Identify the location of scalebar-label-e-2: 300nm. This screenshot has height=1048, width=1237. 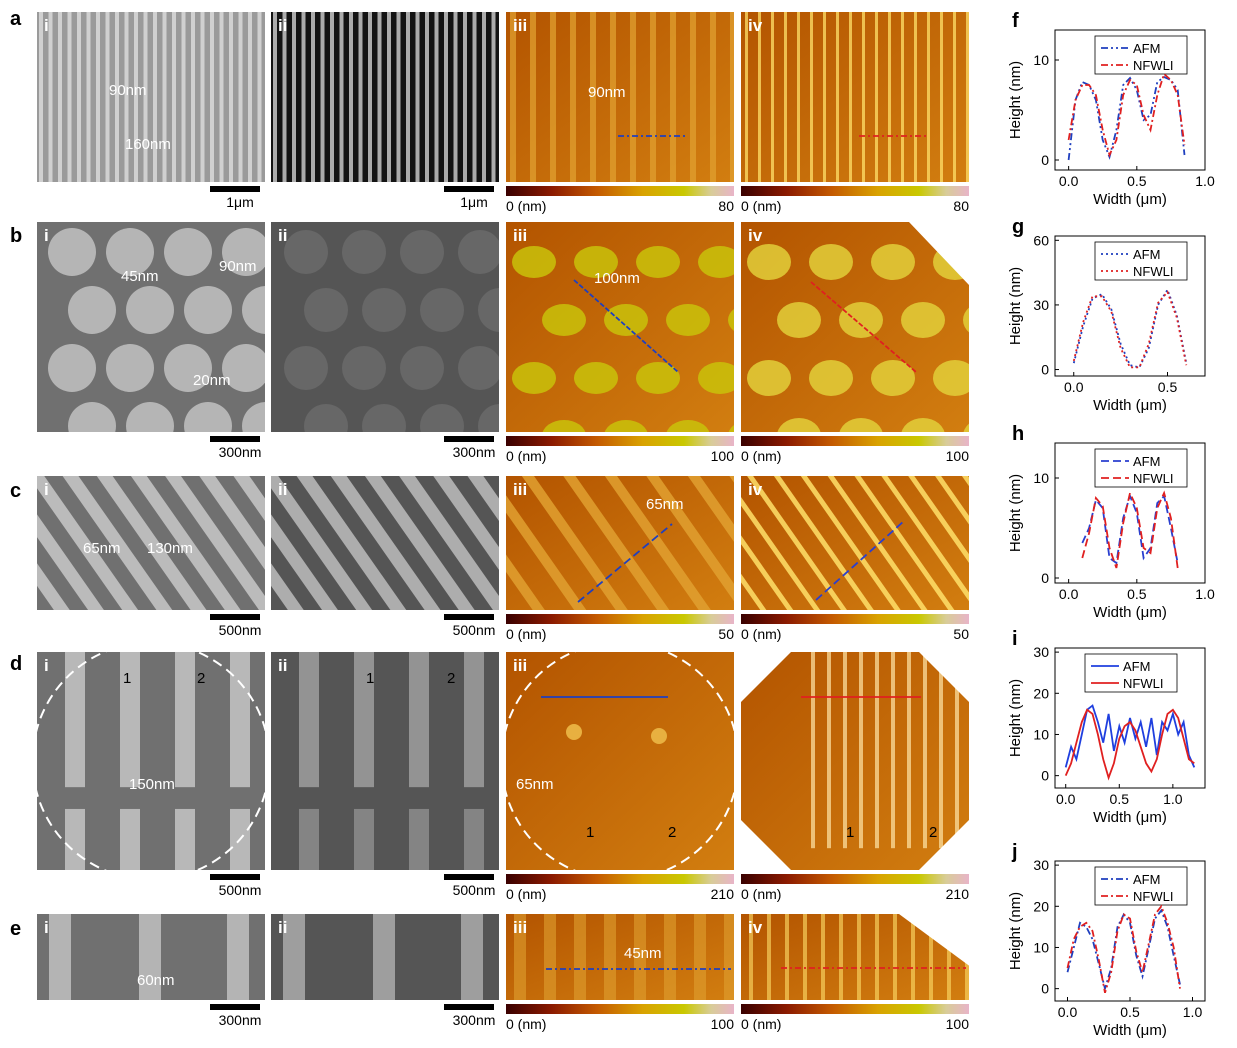
(474, 1020).